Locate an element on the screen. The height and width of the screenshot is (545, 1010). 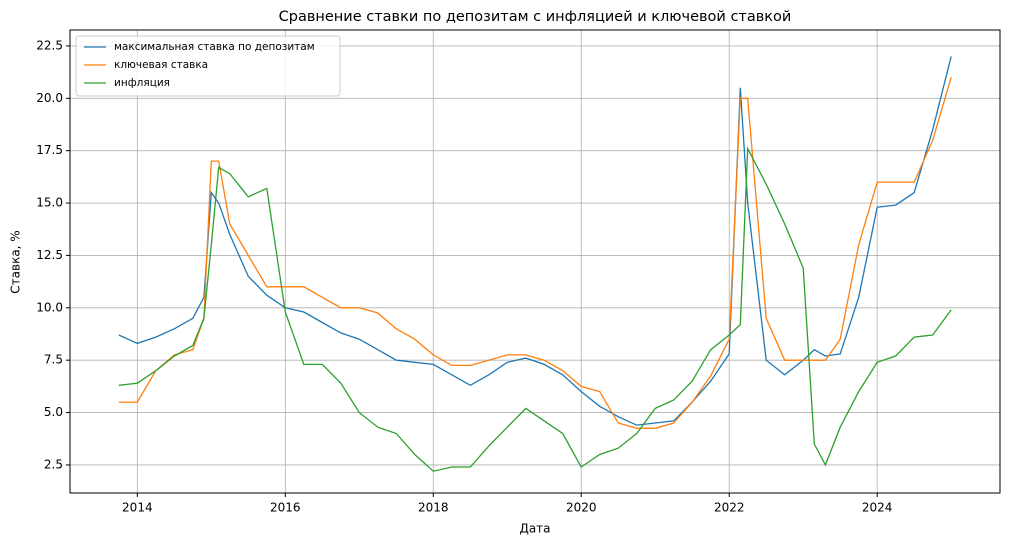
x-tick-label: 2018 is located at coordinates (433, 508).